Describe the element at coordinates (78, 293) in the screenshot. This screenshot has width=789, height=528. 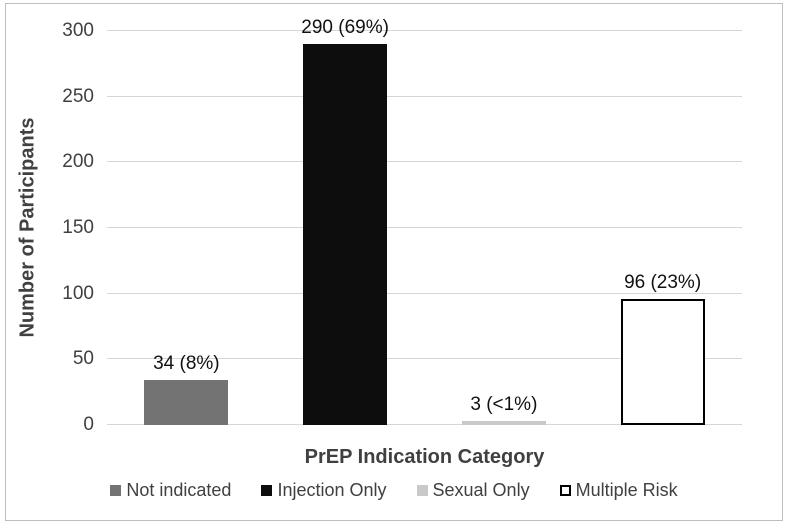
I see `y-tick-label-100: 100` at that location.